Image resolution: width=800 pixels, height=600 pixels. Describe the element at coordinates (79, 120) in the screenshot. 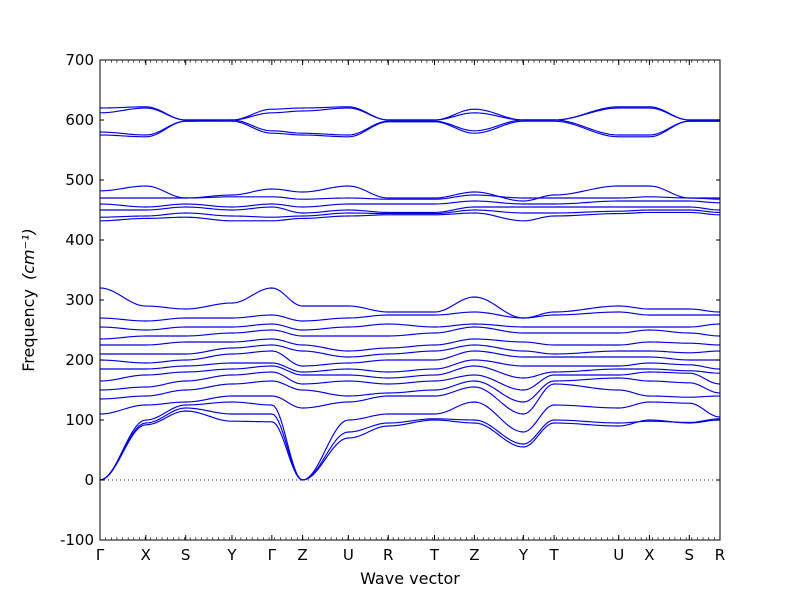

I see `y-tick-label: 600` at that location.